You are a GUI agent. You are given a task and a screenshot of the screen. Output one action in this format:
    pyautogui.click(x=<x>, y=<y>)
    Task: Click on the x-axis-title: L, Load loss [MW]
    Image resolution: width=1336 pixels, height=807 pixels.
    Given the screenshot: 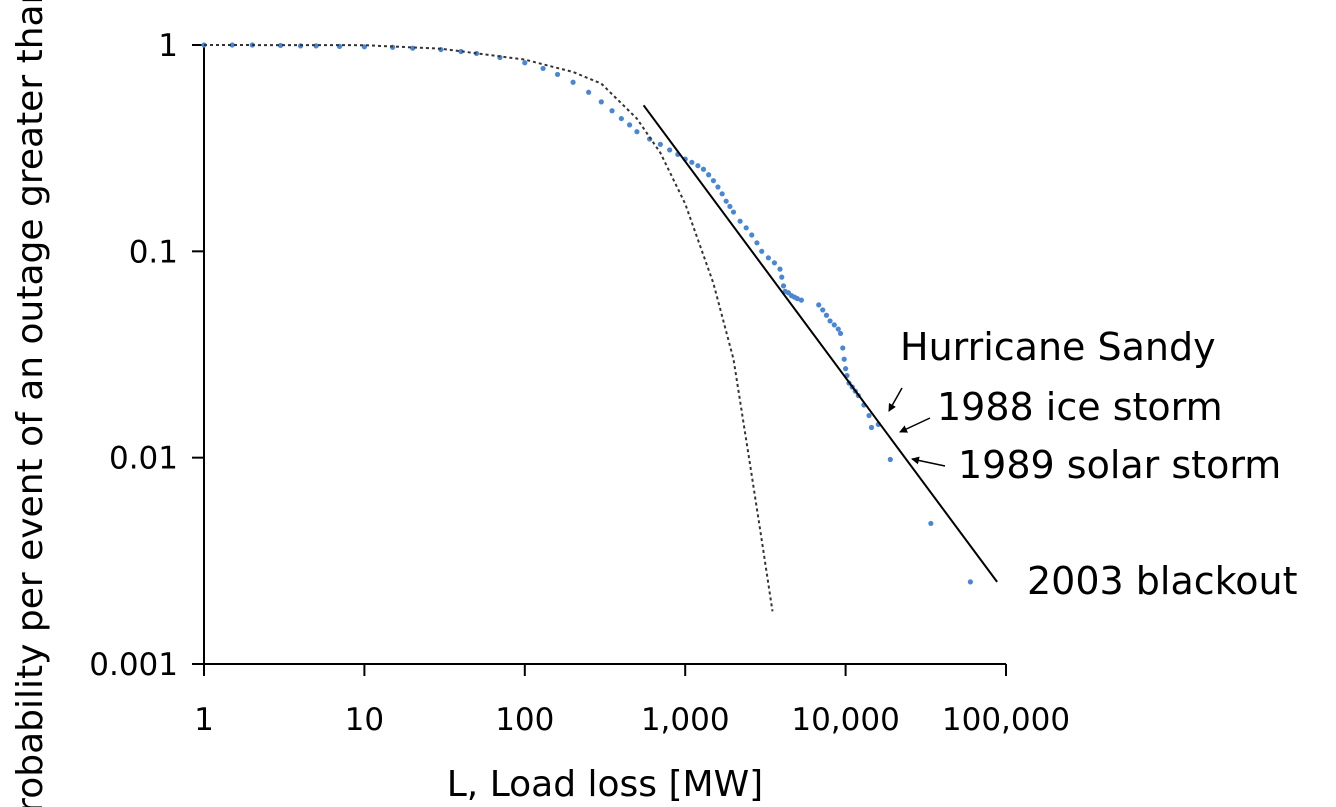 What is the action you would take?
    pyautogui.click(x=605, y=784)
    